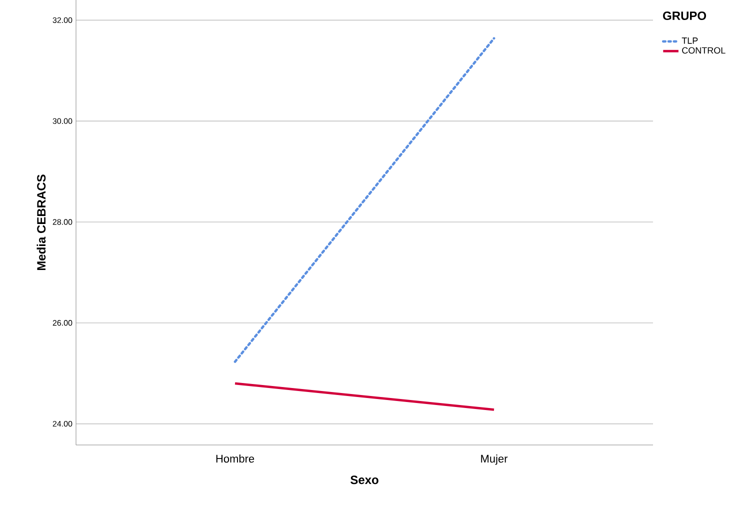  What do you see at coordinates (62, 323) in the screenshot?
I see `y-tick-label: 26.00` at bounding box center [62, 323].